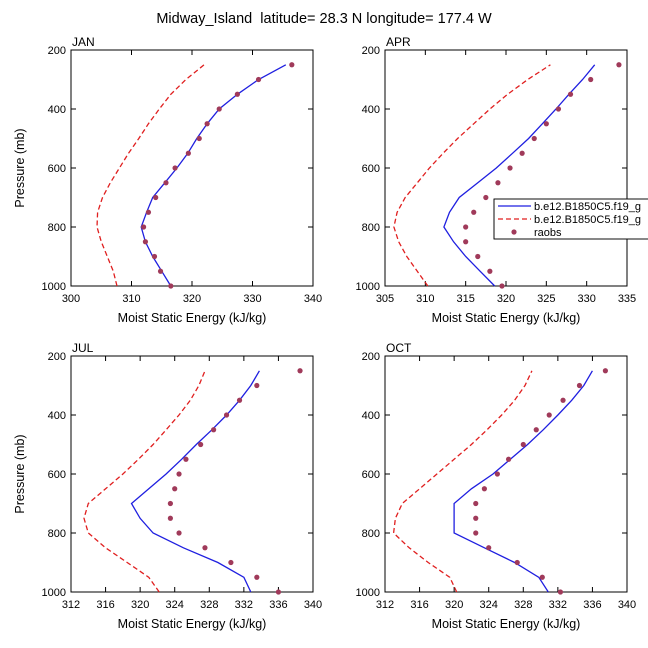 The image size is (648, 648). Describe the element at coordinates (399, 348) in the screenshot. I see `panel-label: OCT` at that location.